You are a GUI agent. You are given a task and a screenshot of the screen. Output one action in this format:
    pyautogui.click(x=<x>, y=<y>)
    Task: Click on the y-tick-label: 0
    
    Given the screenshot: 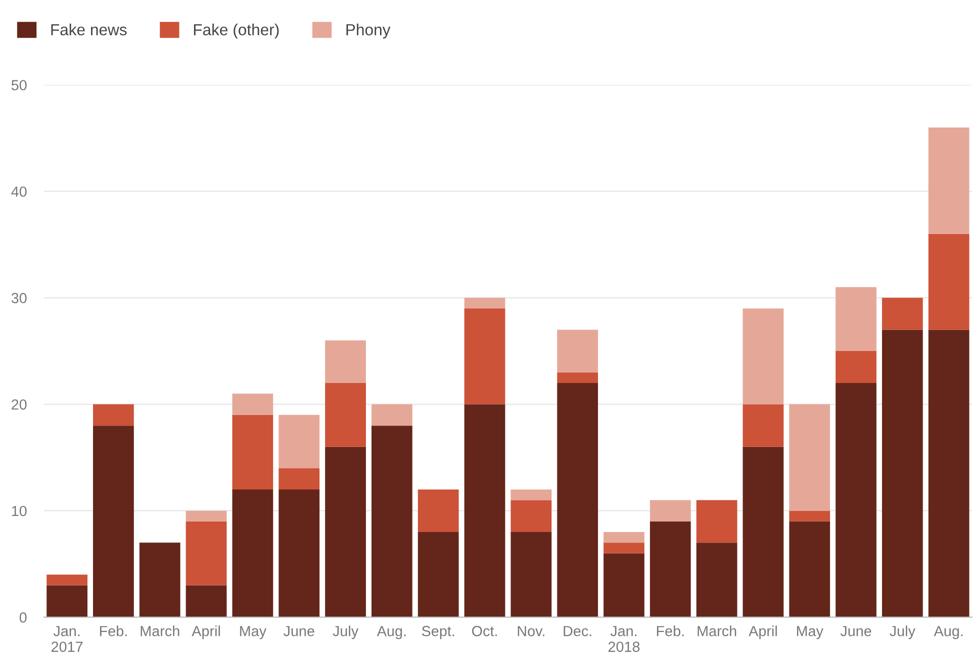 What is the action you would take?
    pyautogui.click(x=23, y=617)
    